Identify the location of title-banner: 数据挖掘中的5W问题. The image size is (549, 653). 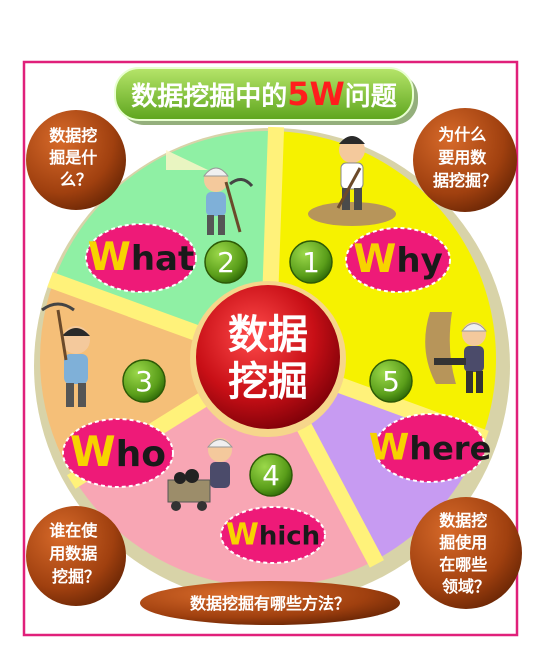
(266, 96).